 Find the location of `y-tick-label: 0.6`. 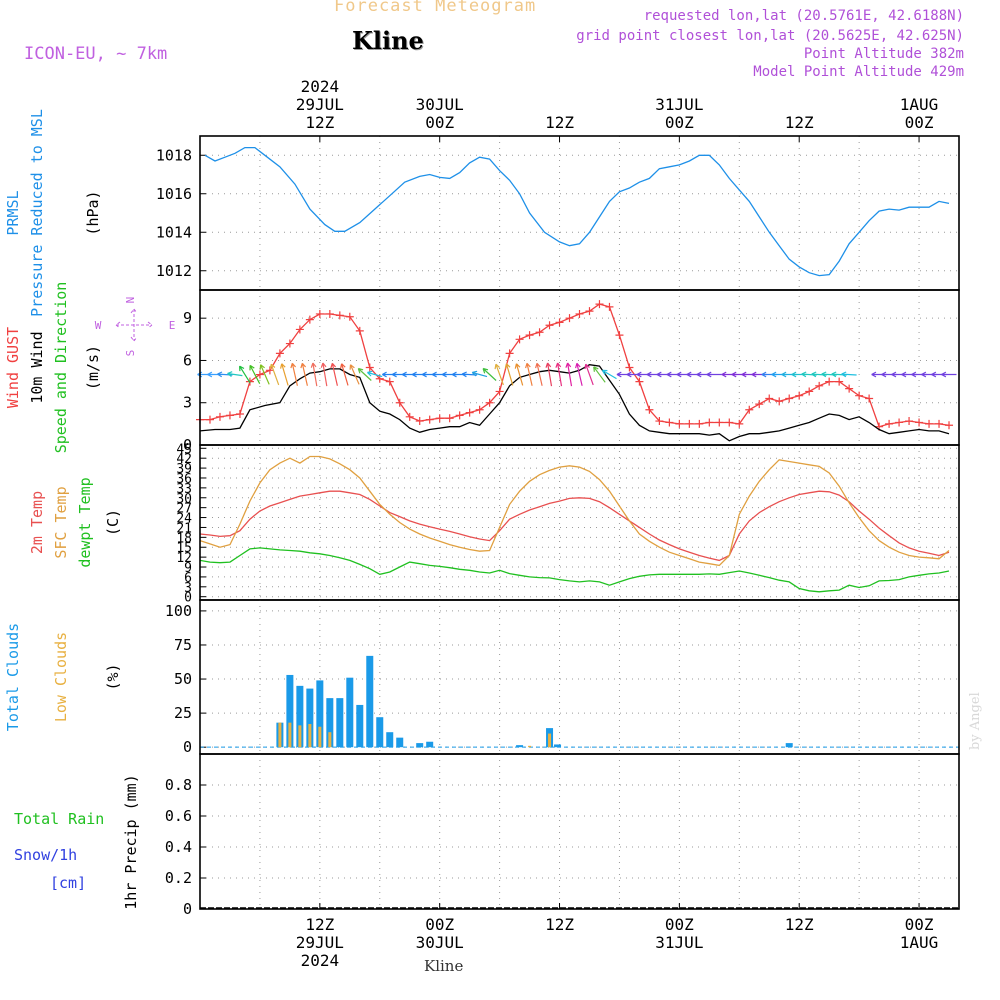

y-tick-label: 0.6 is located at coordinates (178, 816).